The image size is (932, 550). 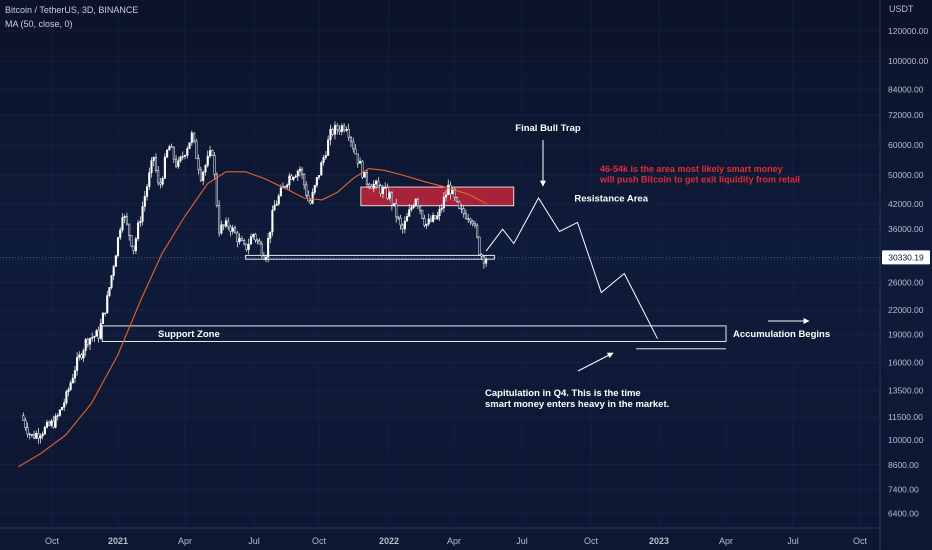 I want to click on y-tick-label: 22000.00, so click(x=906, y=310).